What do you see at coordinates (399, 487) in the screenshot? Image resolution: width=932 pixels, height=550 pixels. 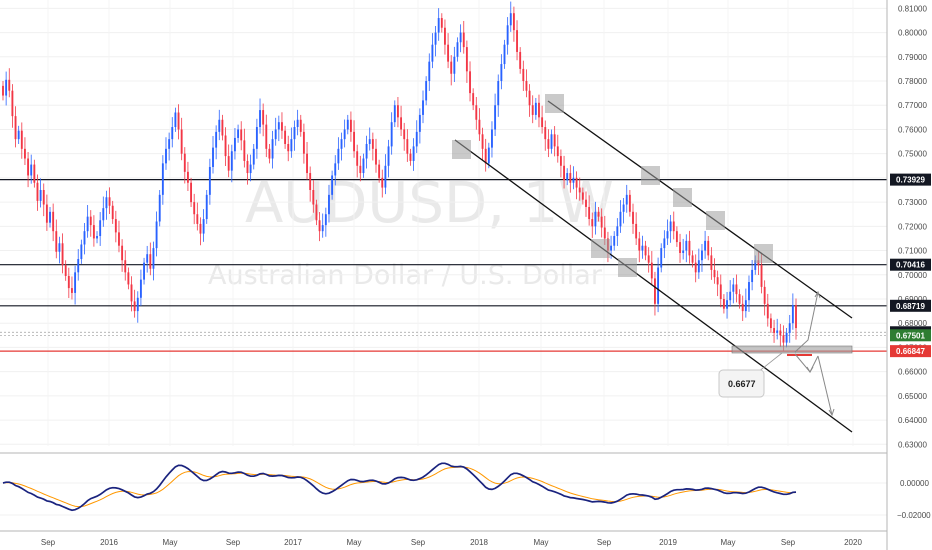 I see `signal-line` at bounding box center [399, 487].